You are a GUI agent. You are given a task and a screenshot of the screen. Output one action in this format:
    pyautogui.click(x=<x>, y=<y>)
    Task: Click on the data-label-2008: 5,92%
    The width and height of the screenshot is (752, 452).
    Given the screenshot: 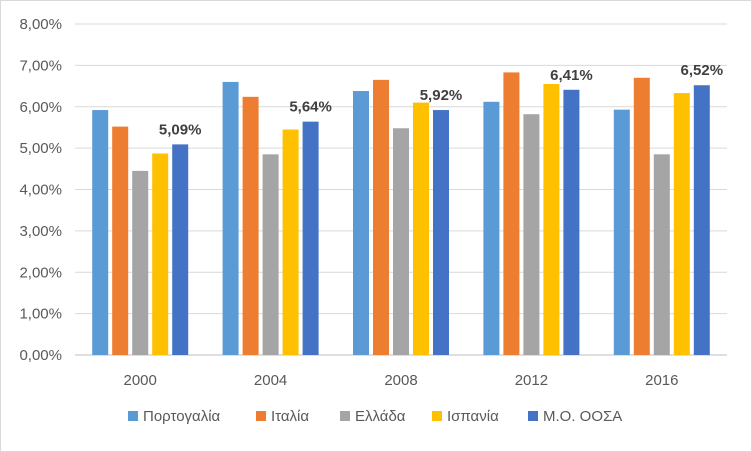 What is the action you would take?
    pyautogui.click(x=441, y=95)
    